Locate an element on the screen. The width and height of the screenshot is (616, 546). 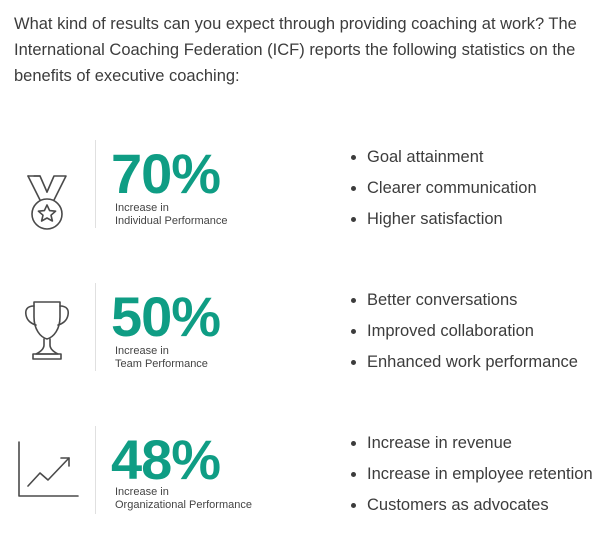
list-item: Customers as advocates is located at coordinates (480, 505).